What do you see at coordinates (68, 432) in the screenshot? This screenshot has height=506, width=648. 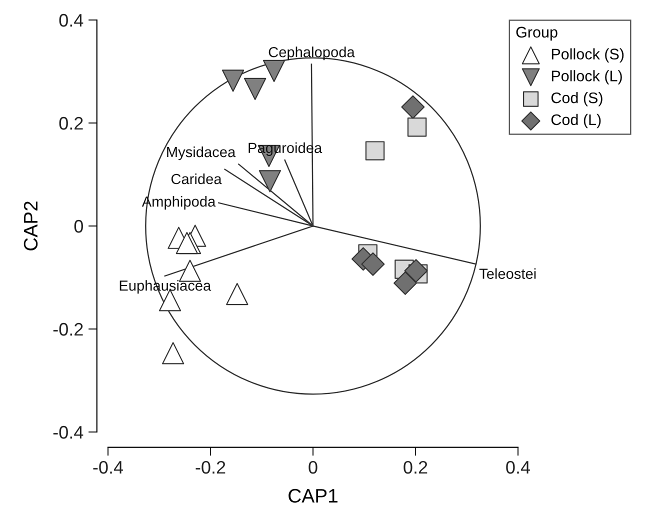 I see `y-tick-label: -0.4` at bounding box center [68, 432].